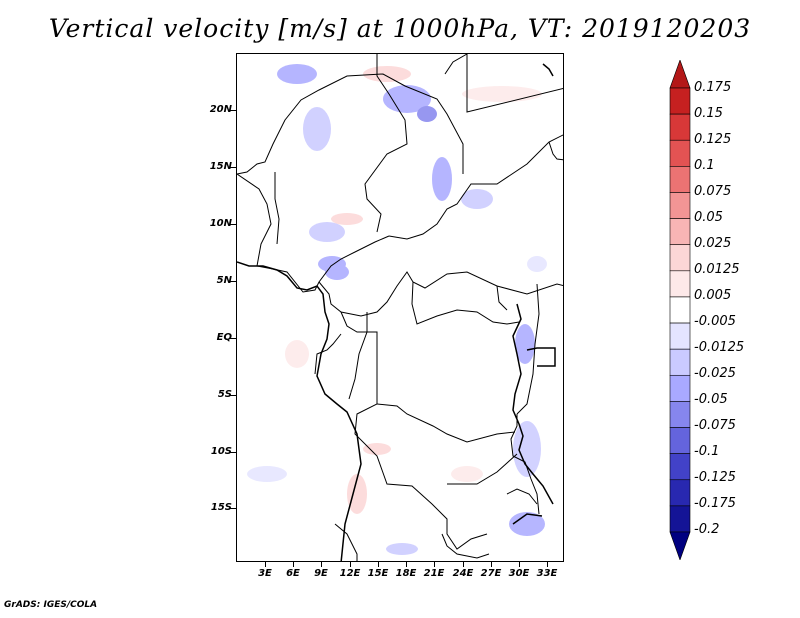 The width and height of the screenshot is (800, 618). What do you see at coordinates (707, 451) in the screenshot?
I see `colorbar-label: -0.1` at bounding box center [707, 451].